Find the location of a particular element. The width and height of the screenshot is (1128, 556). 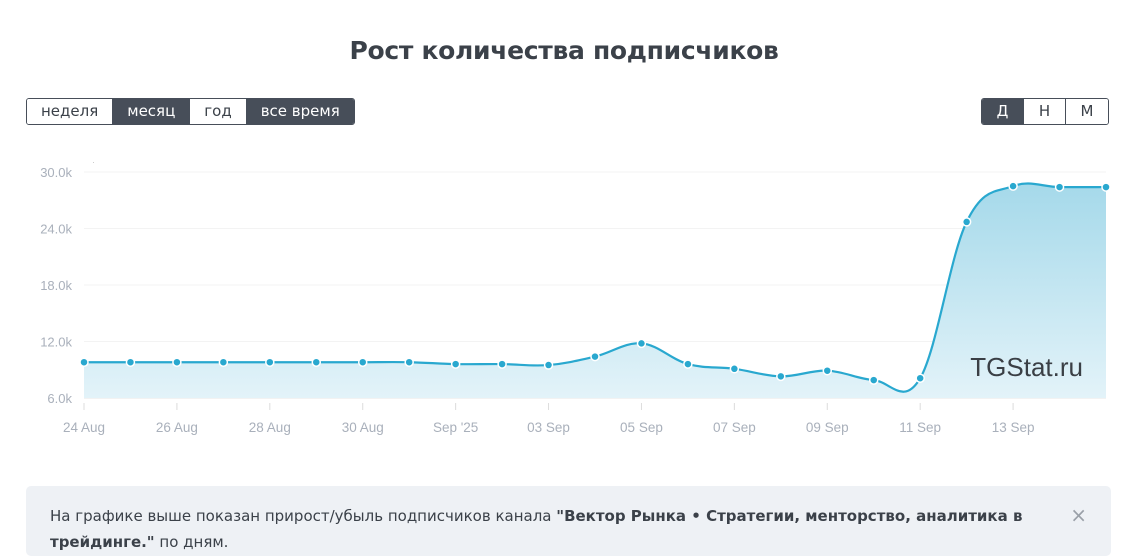

note-suffix: по дням. is located at coordinates (191, 542).